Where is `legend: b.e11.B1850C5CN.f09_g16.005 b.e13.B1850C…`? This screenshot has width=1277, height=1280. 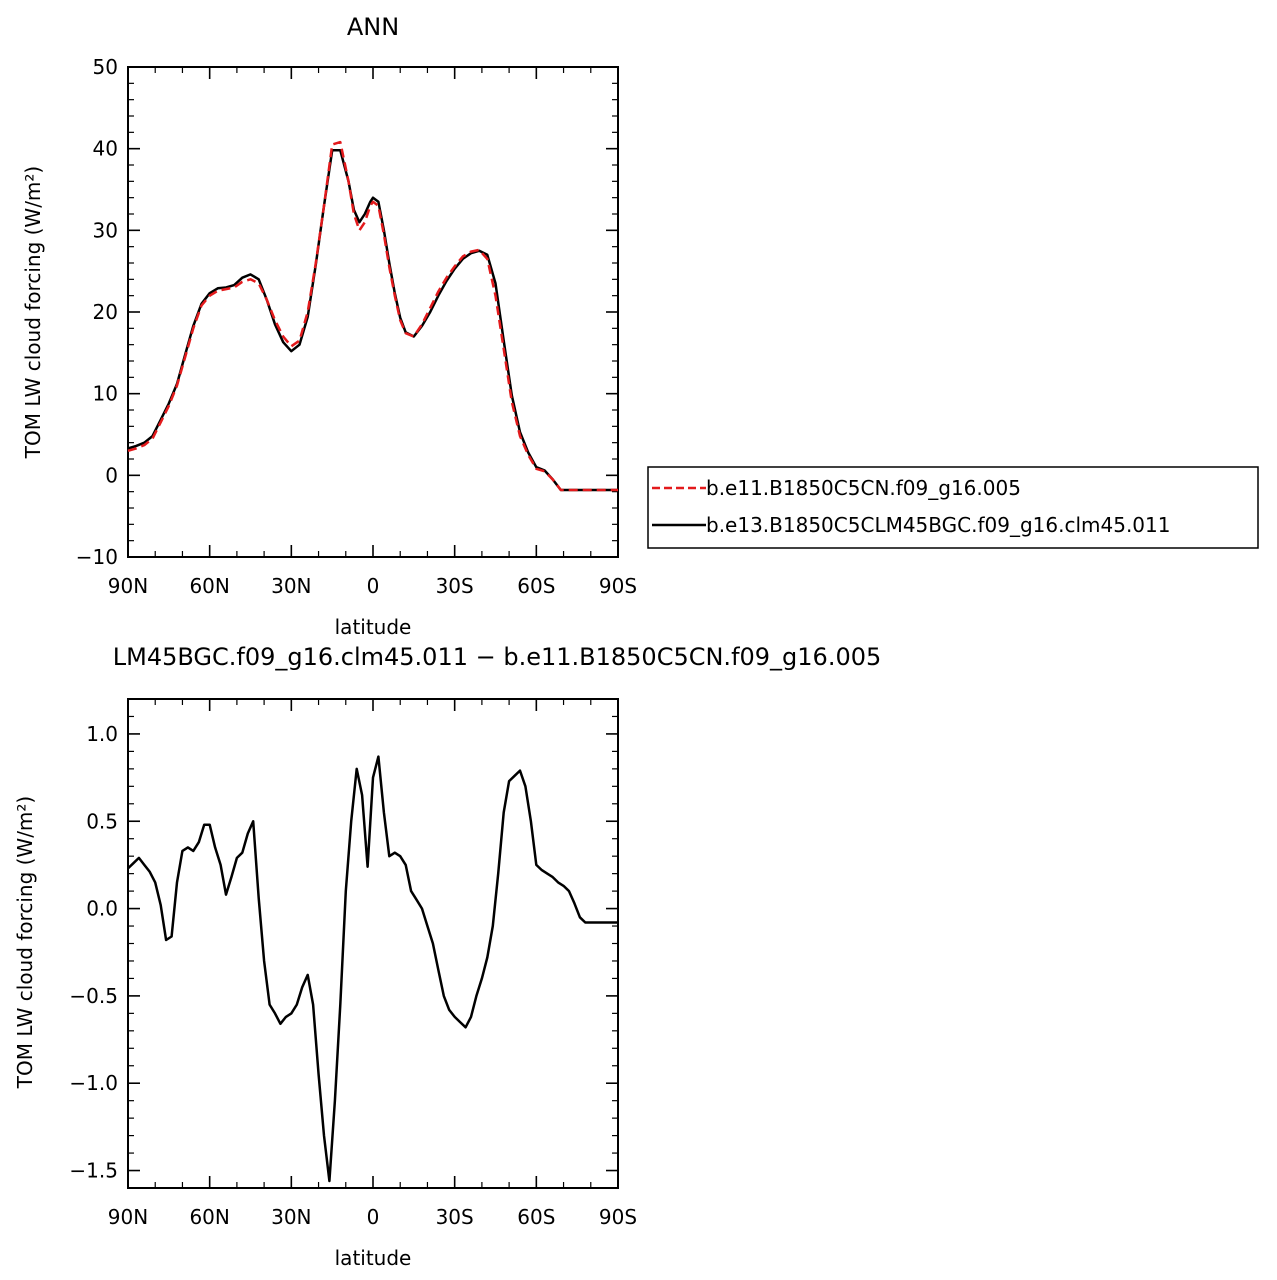 legend: b.e11.B1850C5CN.f09_g16.005 b.e13.B1850C… is located at coordinates (953, 507).